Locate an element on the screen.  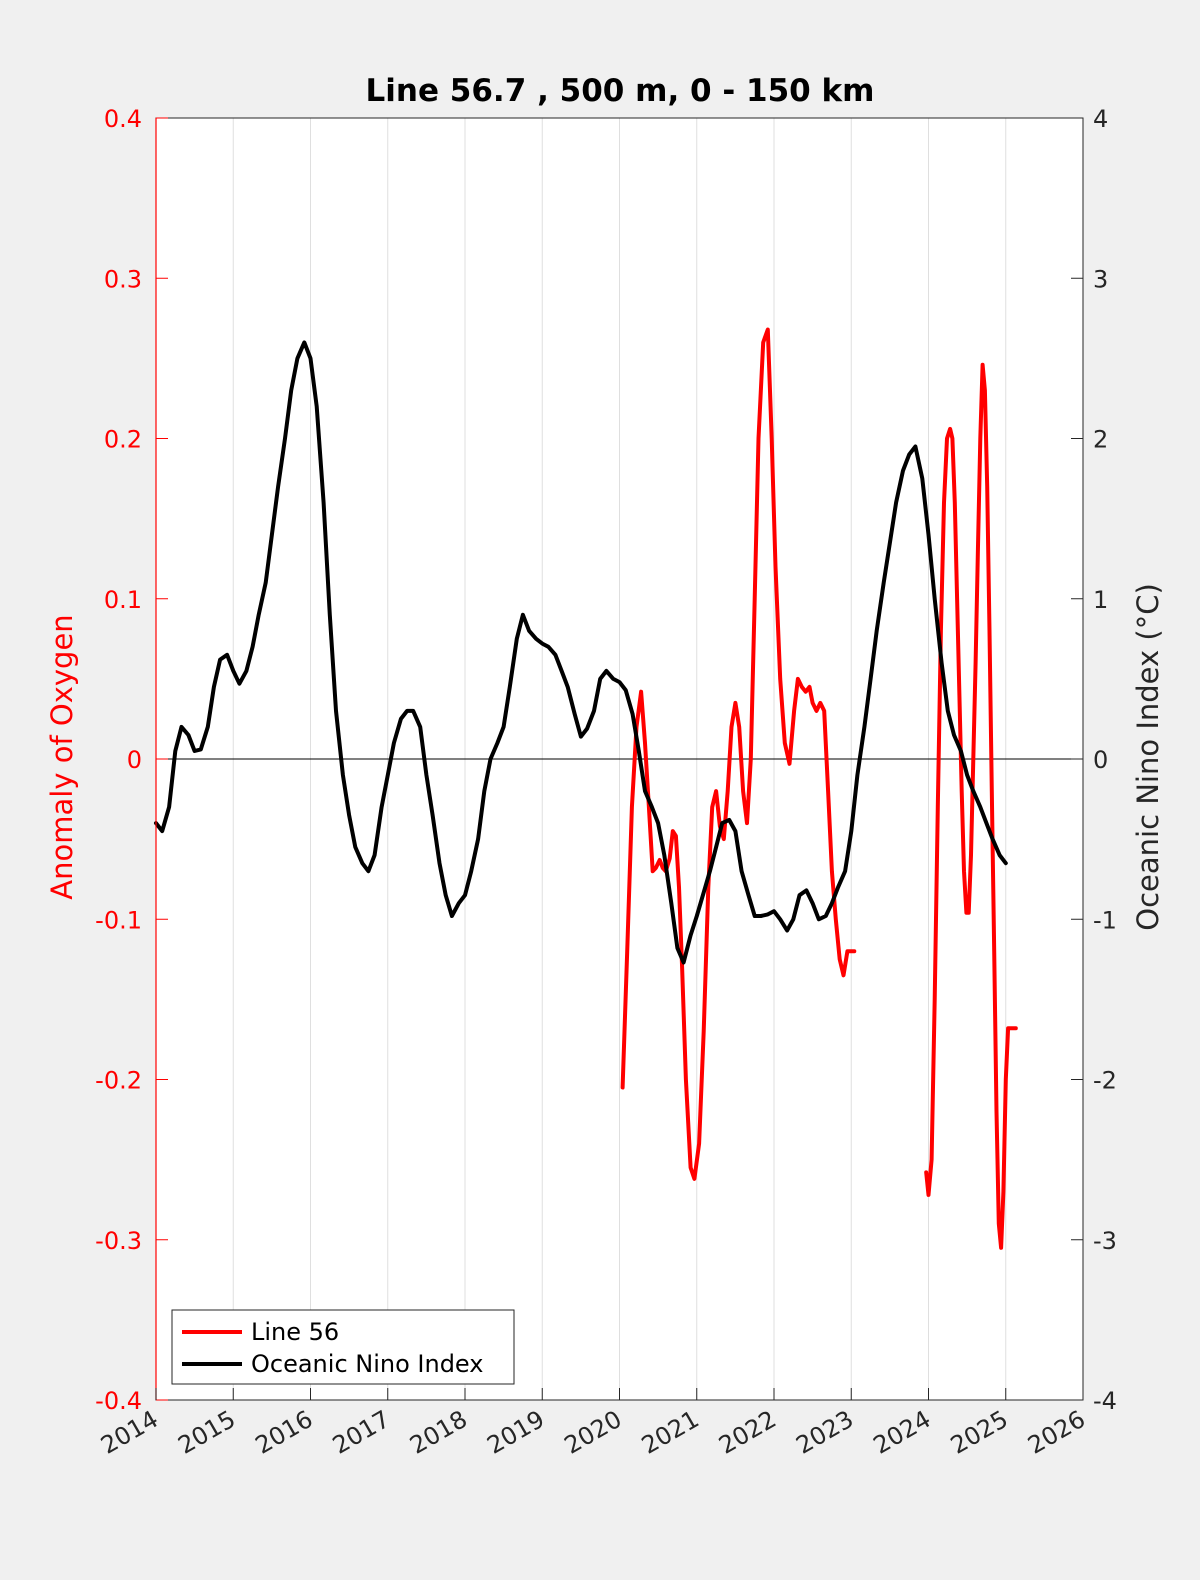
legend-label-oni: Oceanic Nino Index is located at coordinates (367, 1364).